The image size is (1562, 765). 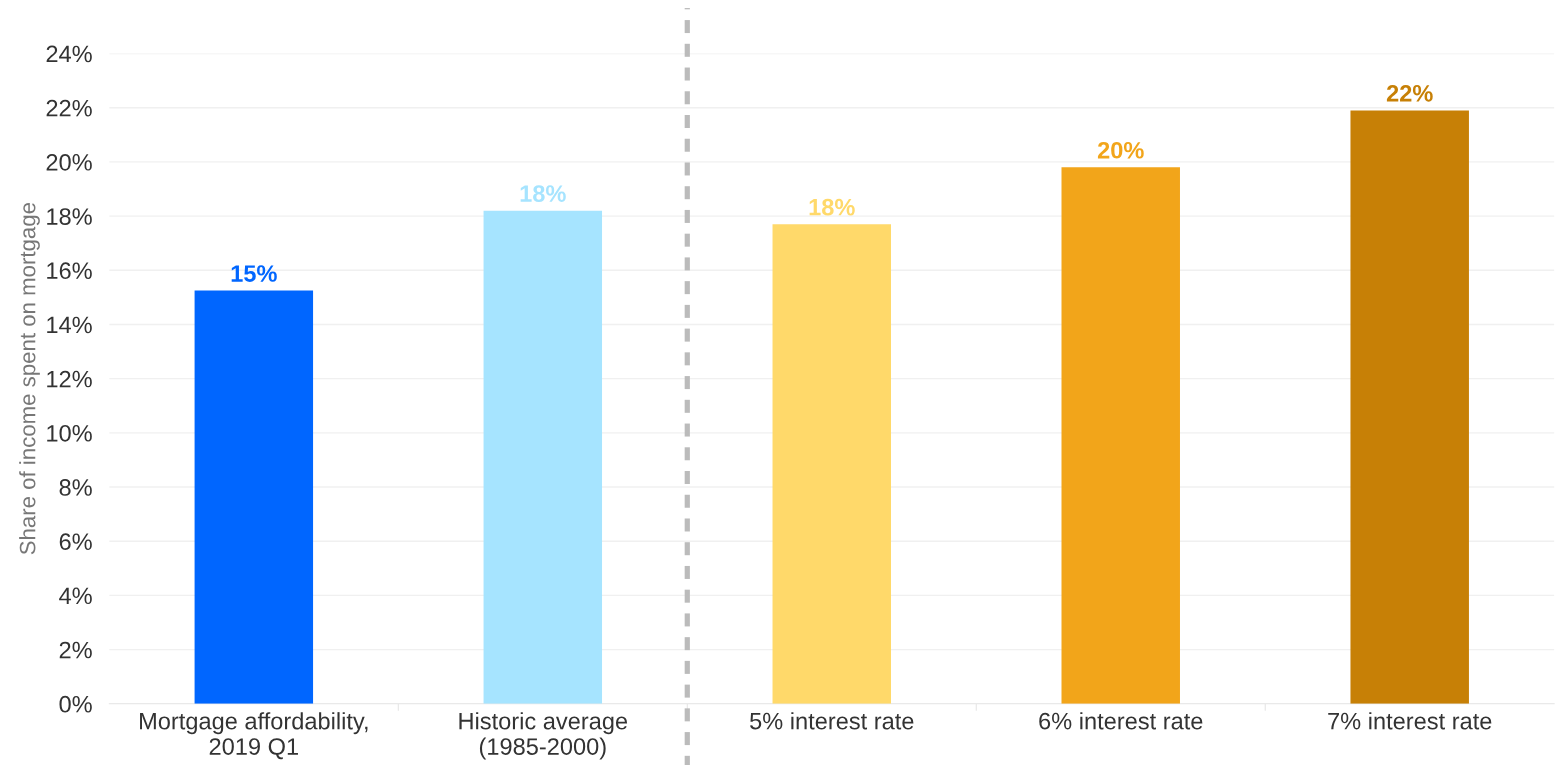 What do you see at coordinates (1409, 93) in the screenshot?
I see `data-label: 22%` at bounding box center [1409, 93].